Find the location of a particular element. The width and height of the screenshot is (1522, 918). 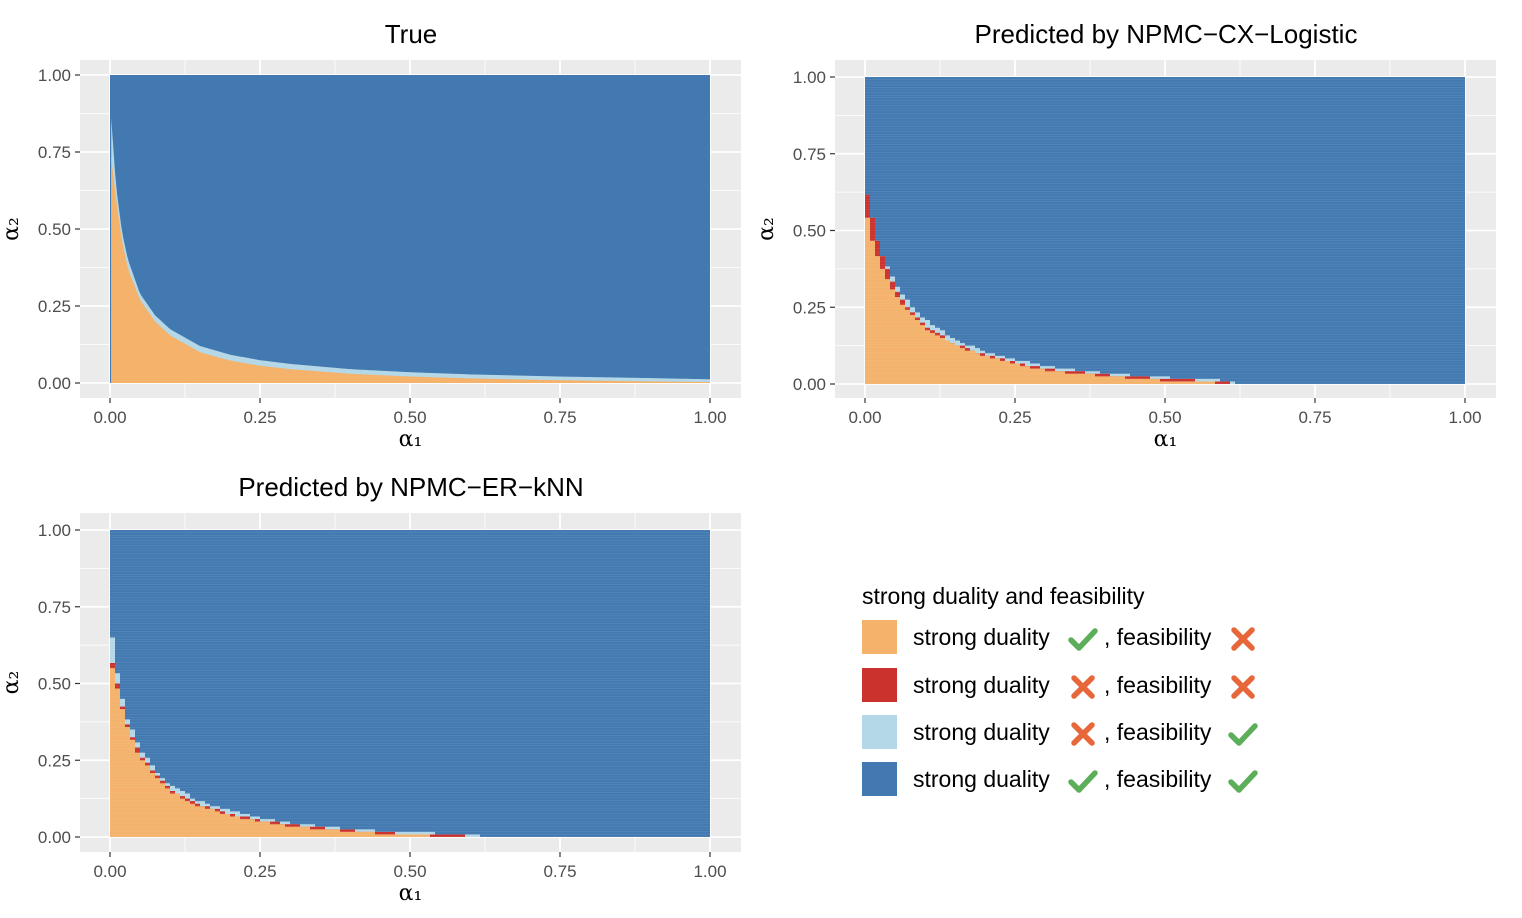

panel-title: Predicted by NPMC−CX−Logistic is located at coordinates (1166, 34).